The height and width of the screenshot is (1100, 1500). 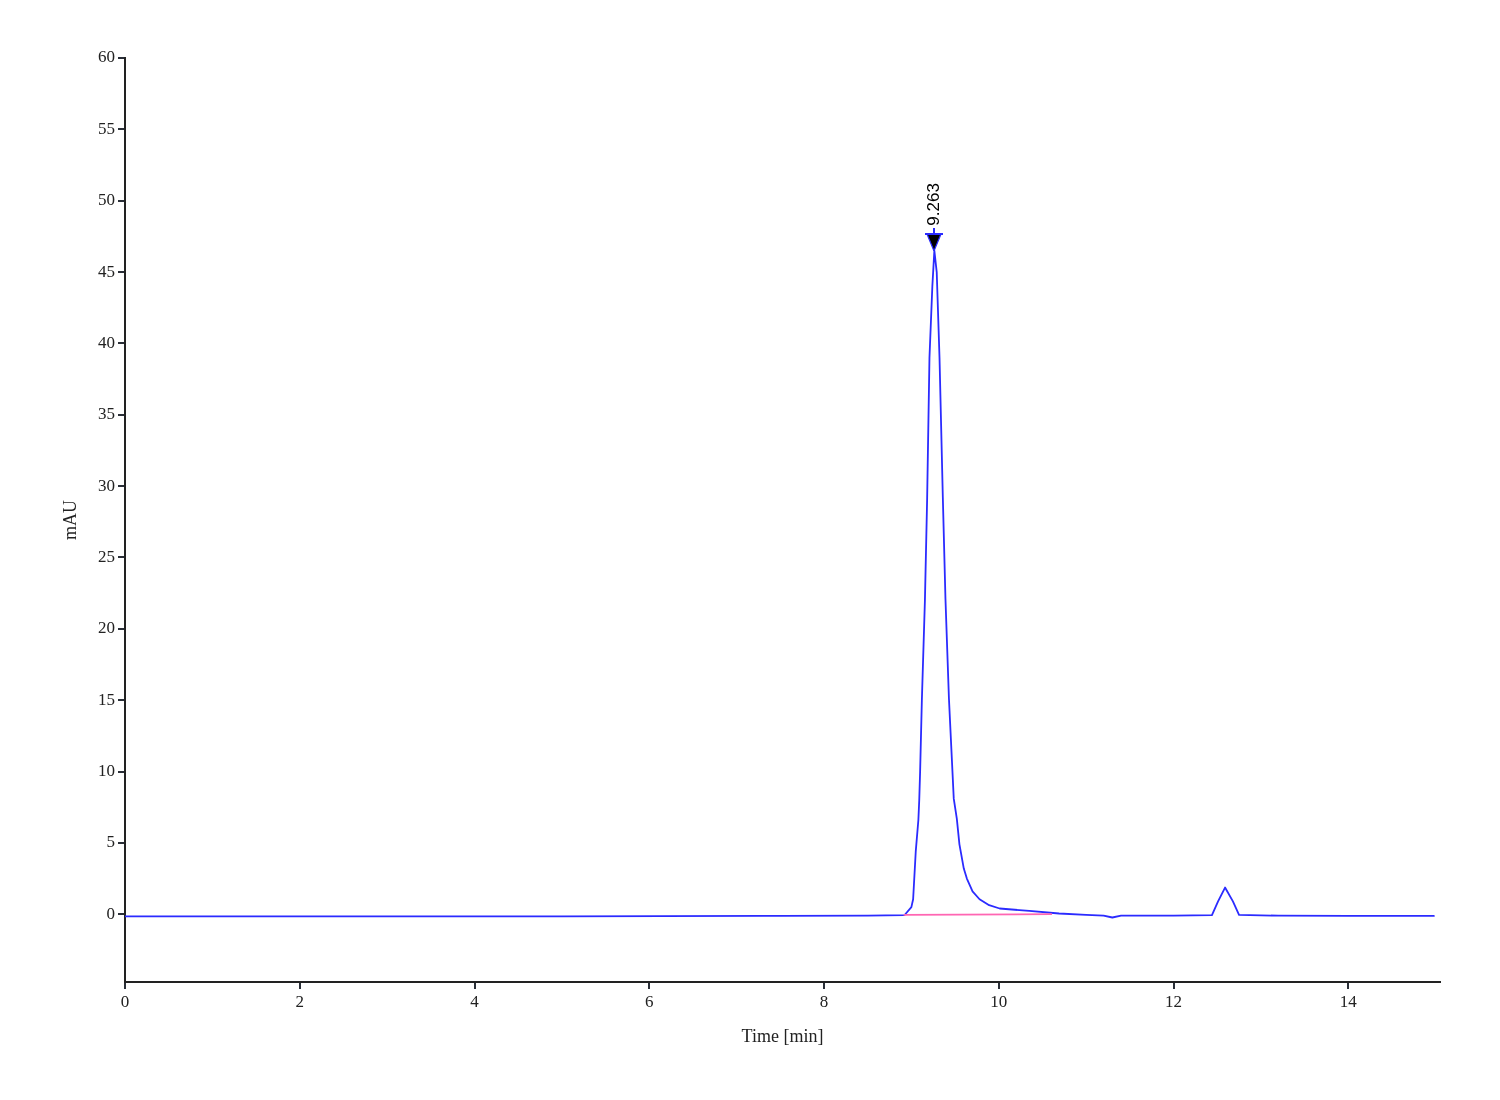 What do you see at coordinates (106, 485) in the screenshot?
I see `y-tick-label: 30` at bounding box center [106, 485].